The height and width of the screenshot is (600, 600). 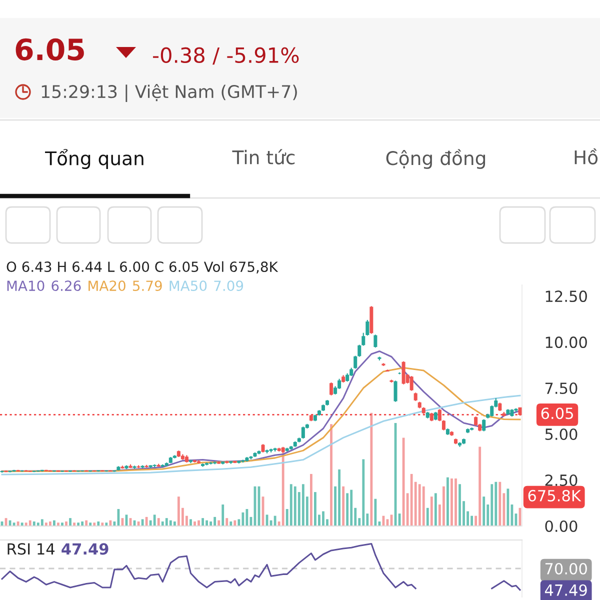 I want to click on annotation: 5.79, so click(x=147, y=286).